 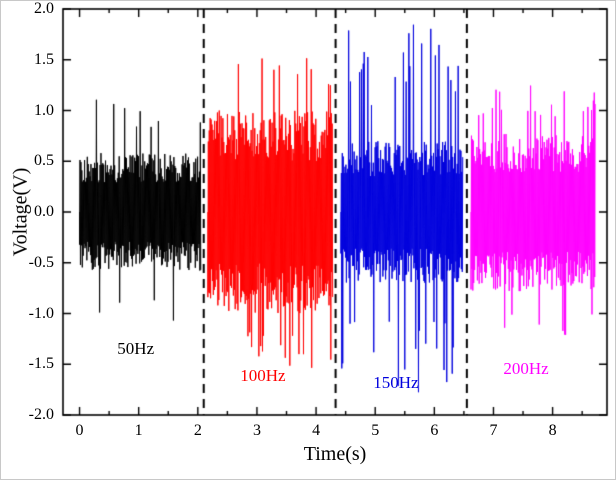 I want to click on x-tick-label: 6, so click(x=434, y=430).